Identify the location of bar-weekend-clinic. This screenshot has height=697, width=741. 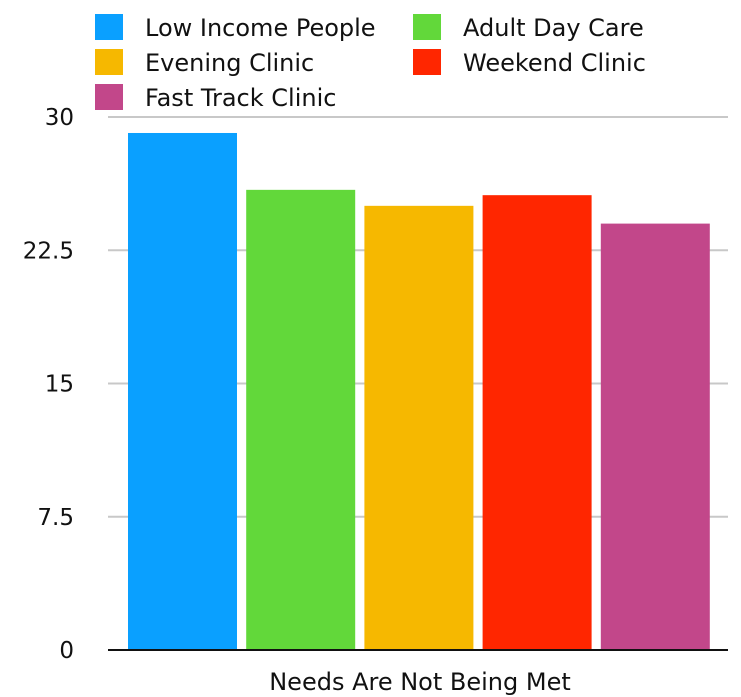
(537, 422).